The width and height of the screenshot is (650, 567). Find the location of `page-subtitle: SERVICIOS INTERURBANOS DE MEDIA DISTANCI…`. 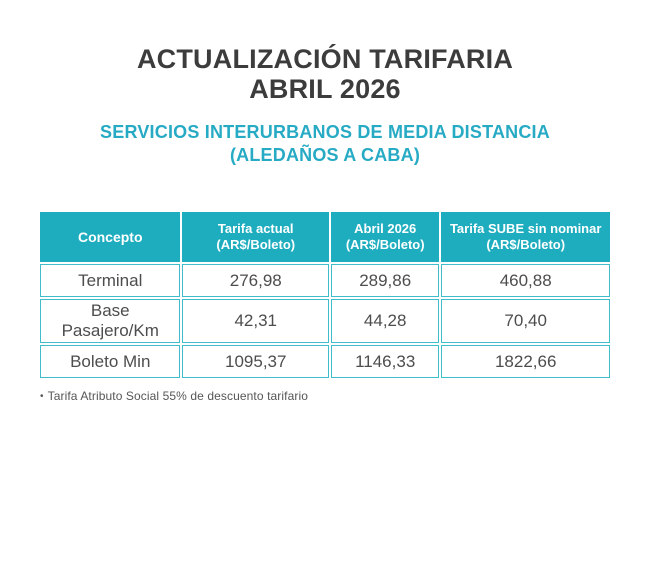

page-subtitle: SERVICIOS INTERURBANOS DE MEDIA DISTANCI… is located at coordinates (325, 144).